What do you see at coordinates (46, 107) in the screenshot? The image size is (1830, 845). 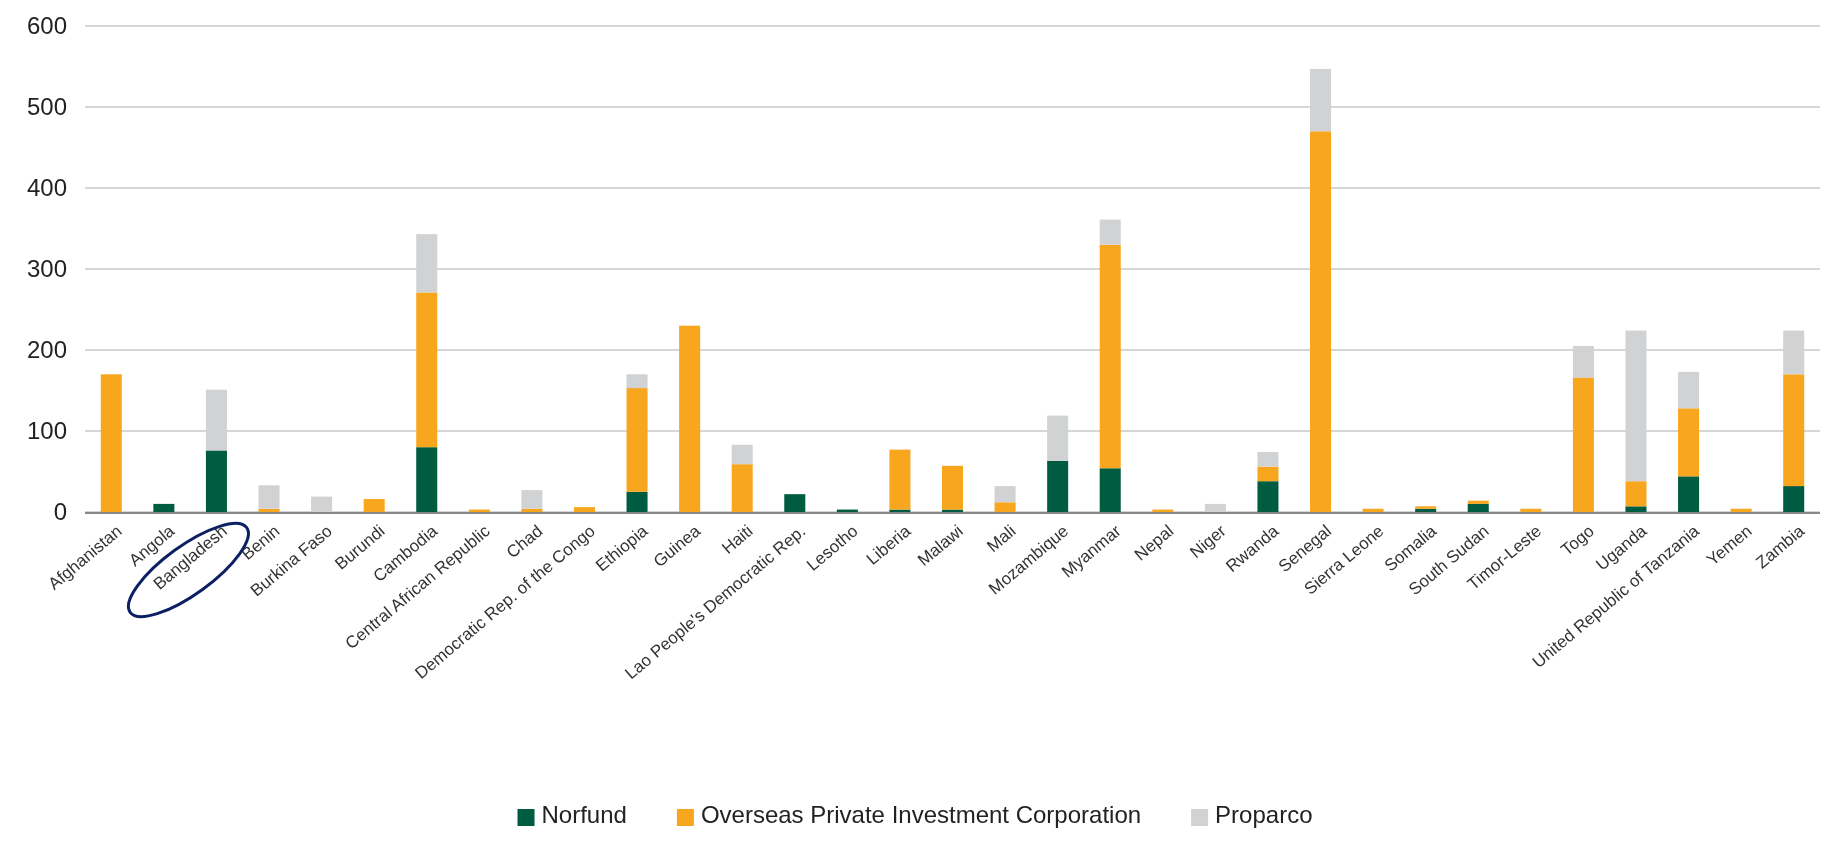 I see `y-tick-label: 500` at bounding box center [46, 107].